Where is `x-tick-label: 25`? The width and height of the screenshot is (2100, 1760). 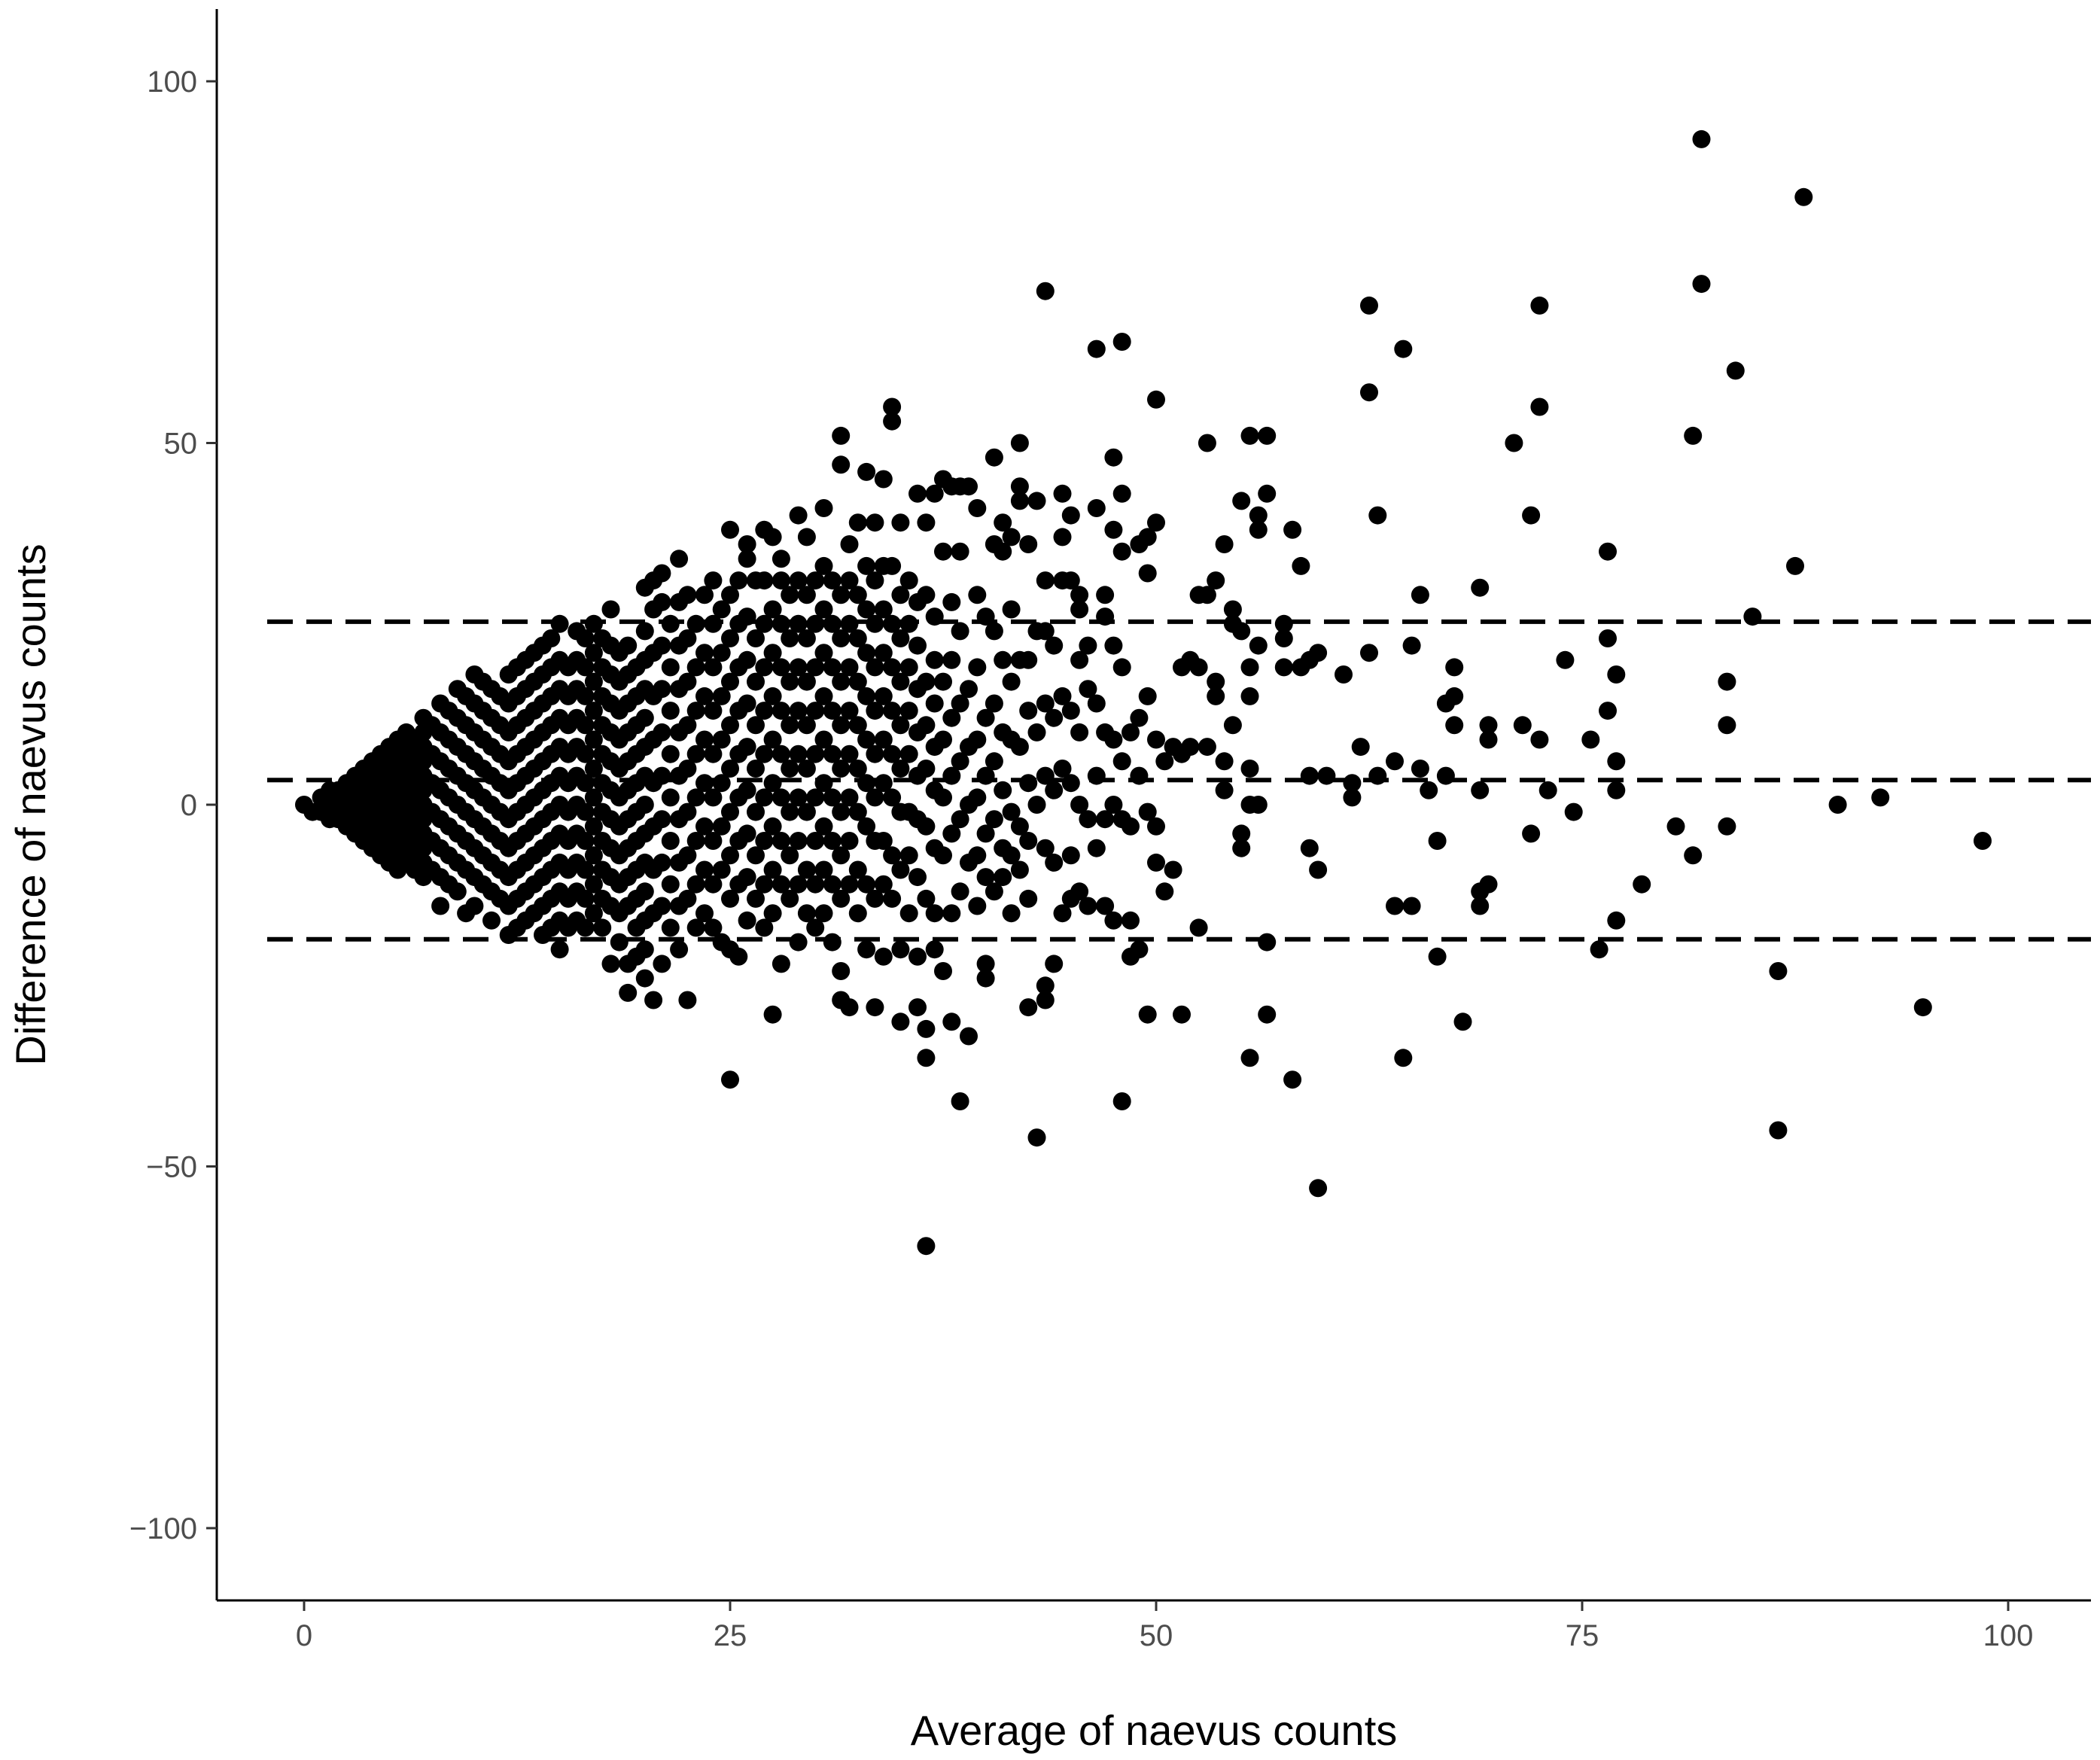 x-tick-label: 25 is located at coordinates (730, 1635).